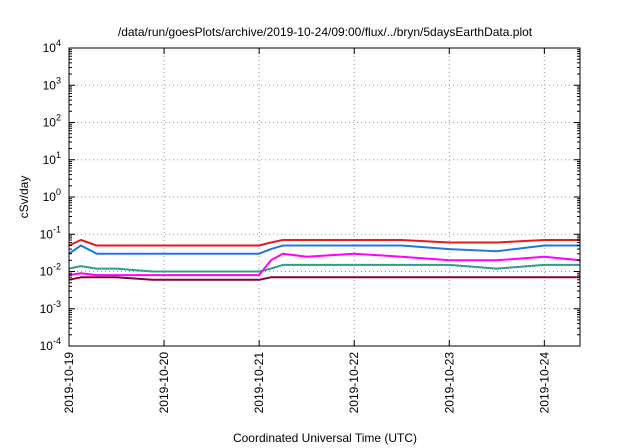 This screenshot has height=448, width=640. What do you see at coordinates (57, 304) in the screenshot?
I see `y-tick-exponent: -3` at bounding box center [57, 304].